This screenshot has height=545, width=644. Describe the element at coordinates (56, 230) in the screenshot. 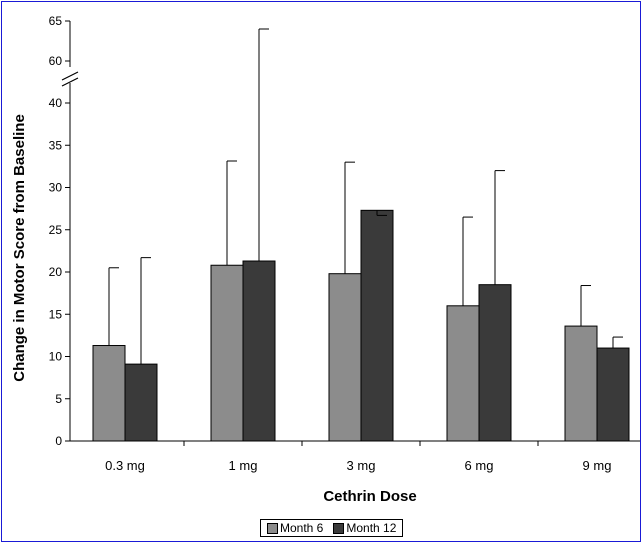

I see `y-tick-label: 25` at that location.